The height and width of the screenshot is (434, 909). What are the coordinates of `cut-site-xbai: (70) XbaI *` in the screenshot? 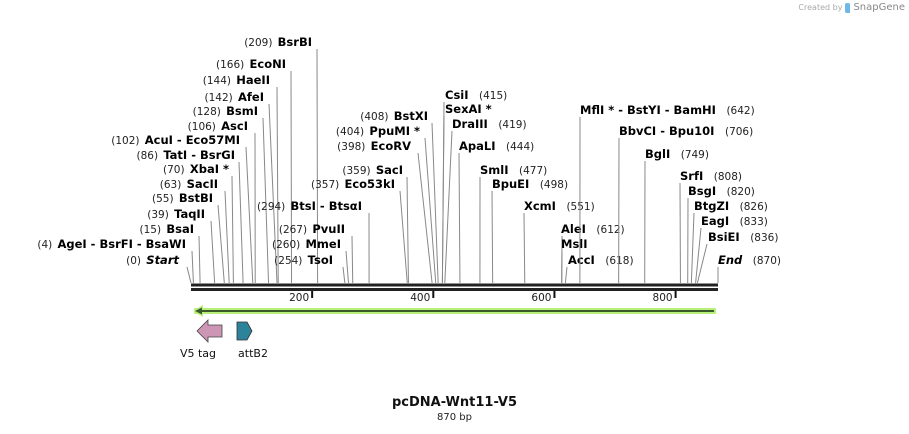 It's located at (198, 223).